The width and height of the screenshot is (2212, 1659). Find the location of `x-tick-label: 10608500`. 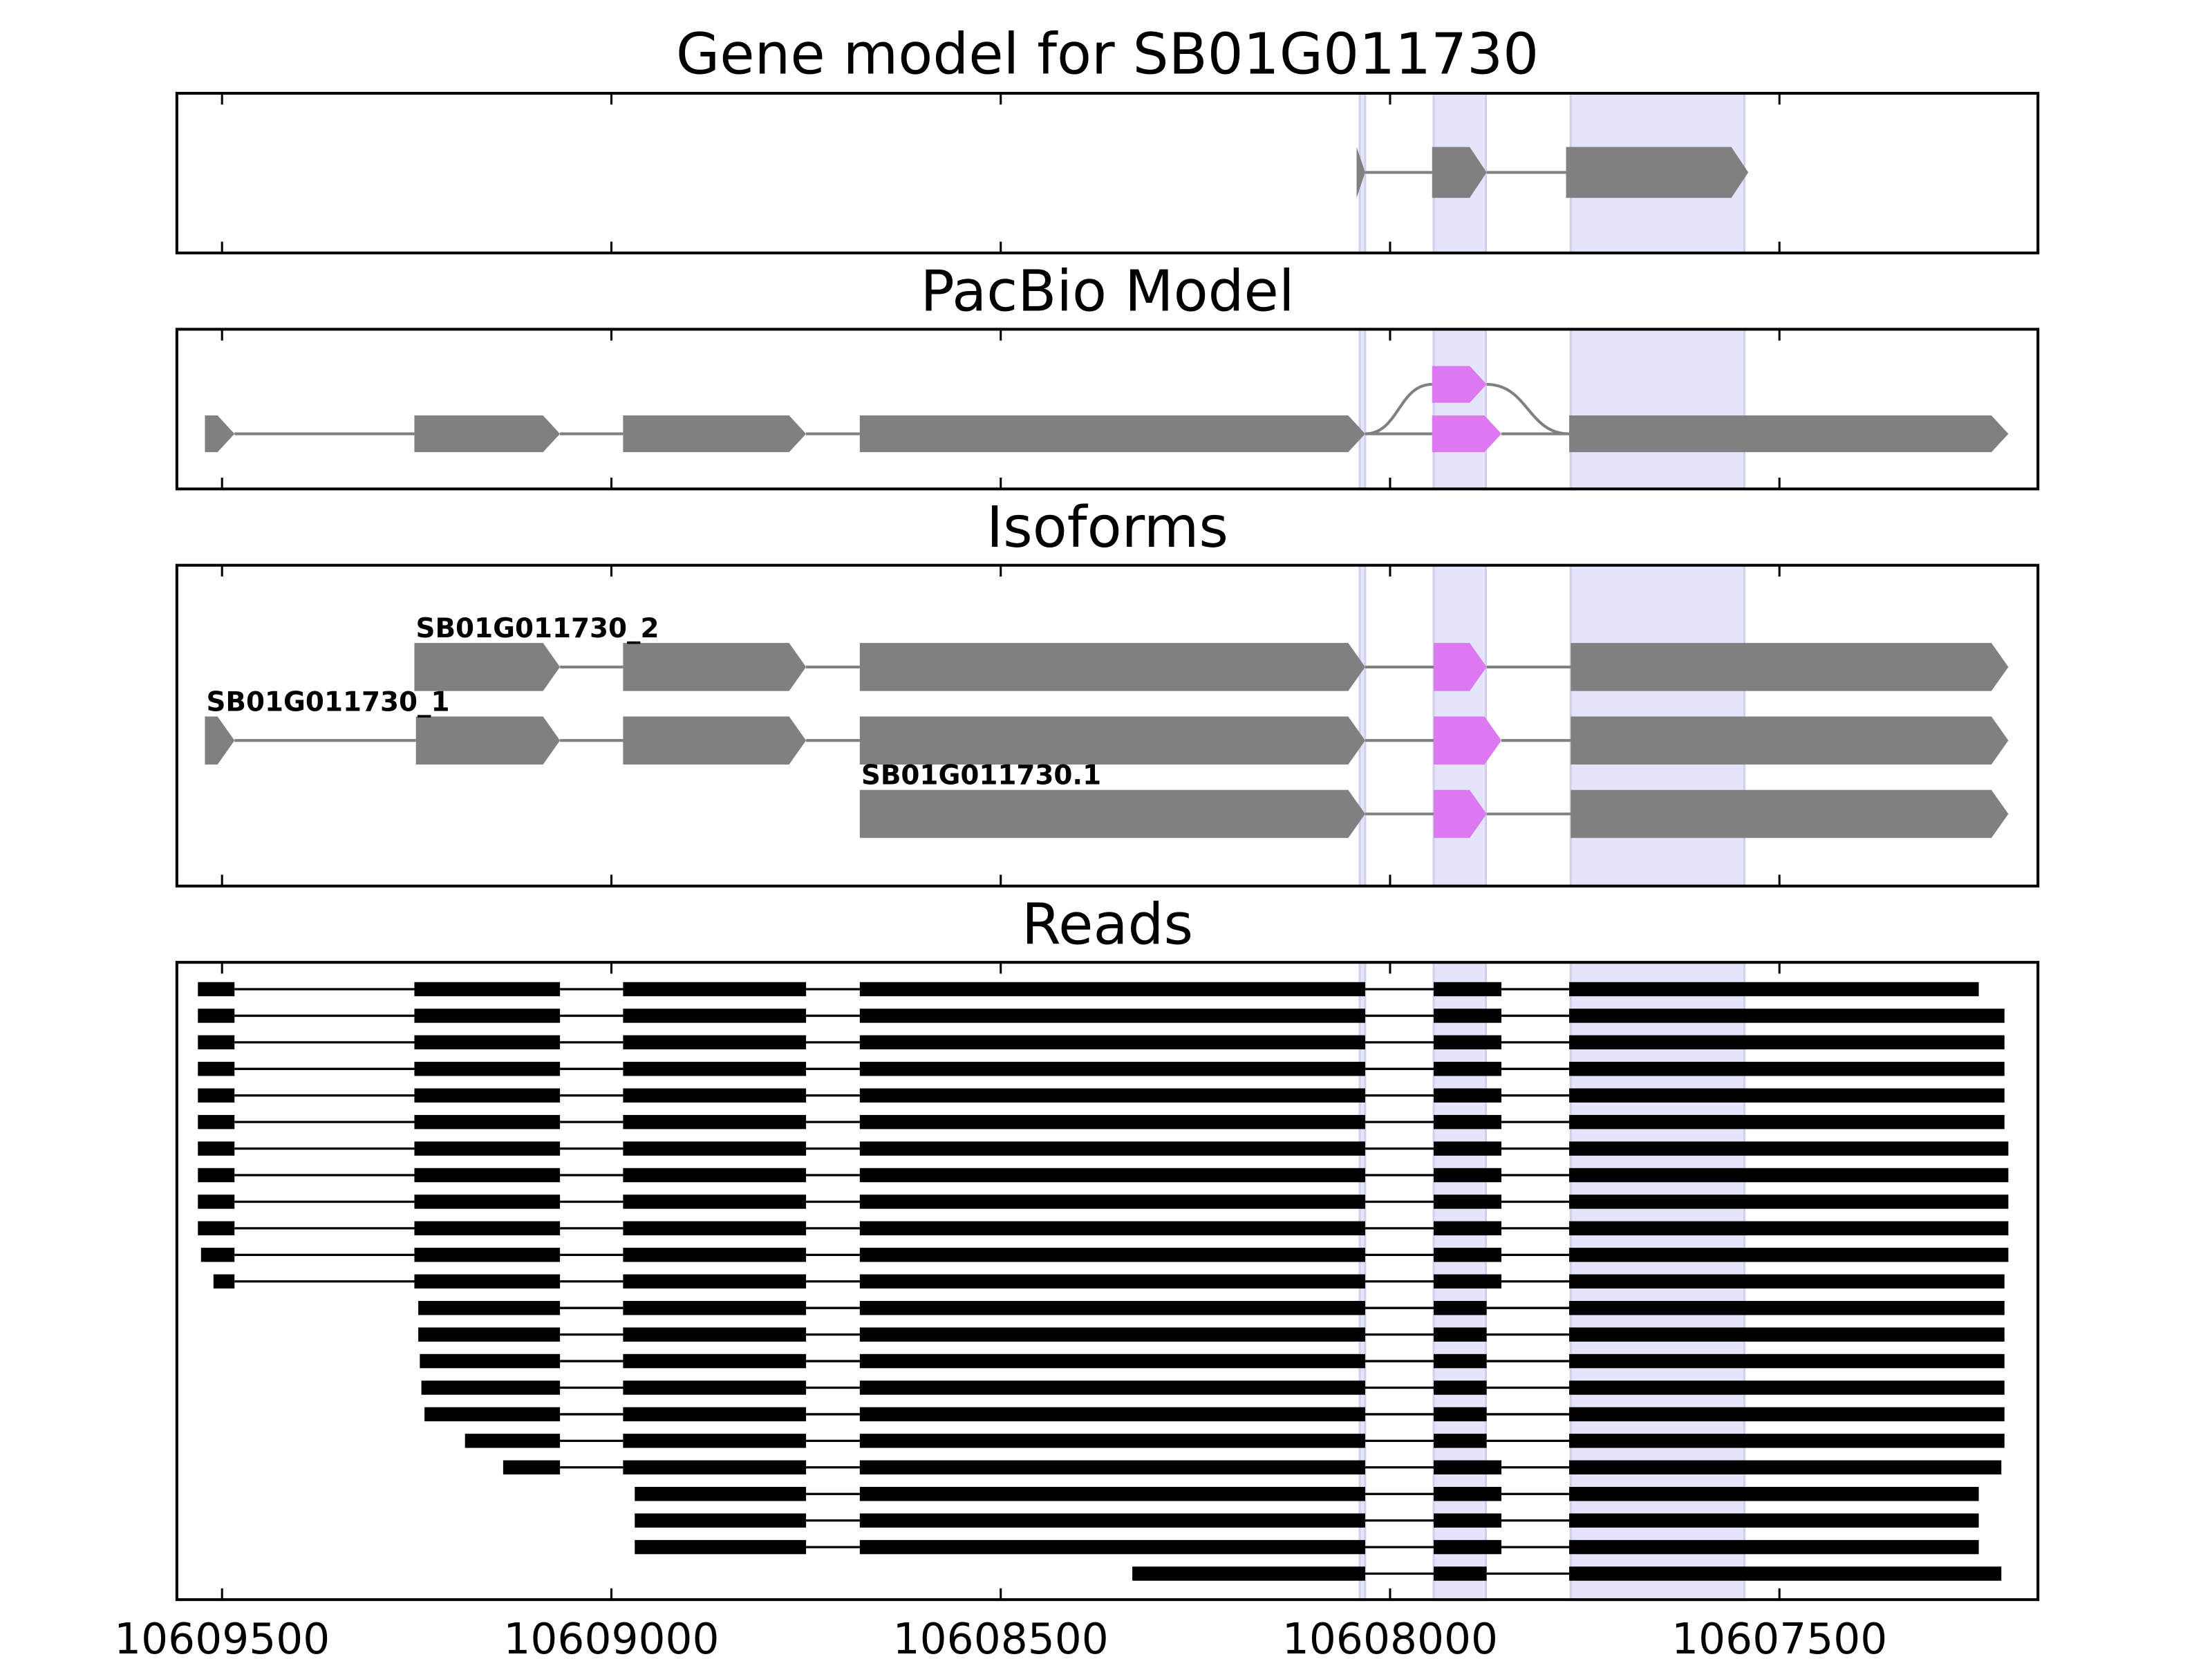

x-tick-label: 10608500 is located at coordinates (1001, 1637).